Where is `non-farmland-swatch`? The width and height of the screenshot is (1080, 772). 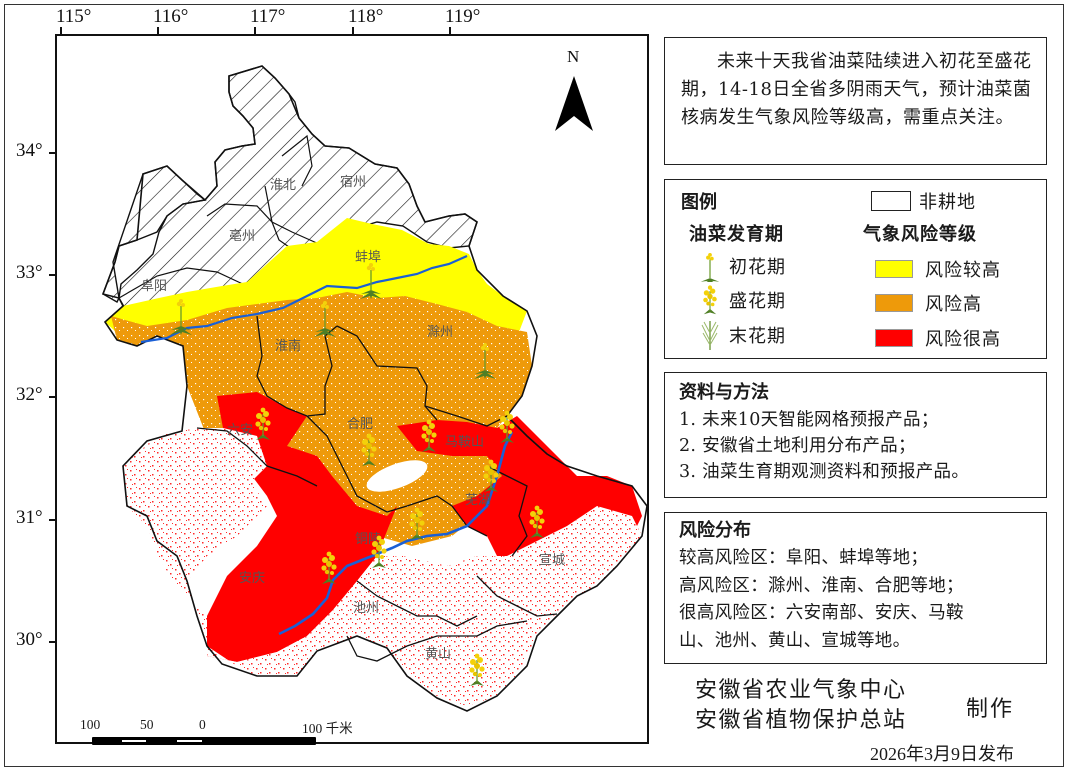 non-farmland-swatch is located at coordinates (891, 201).